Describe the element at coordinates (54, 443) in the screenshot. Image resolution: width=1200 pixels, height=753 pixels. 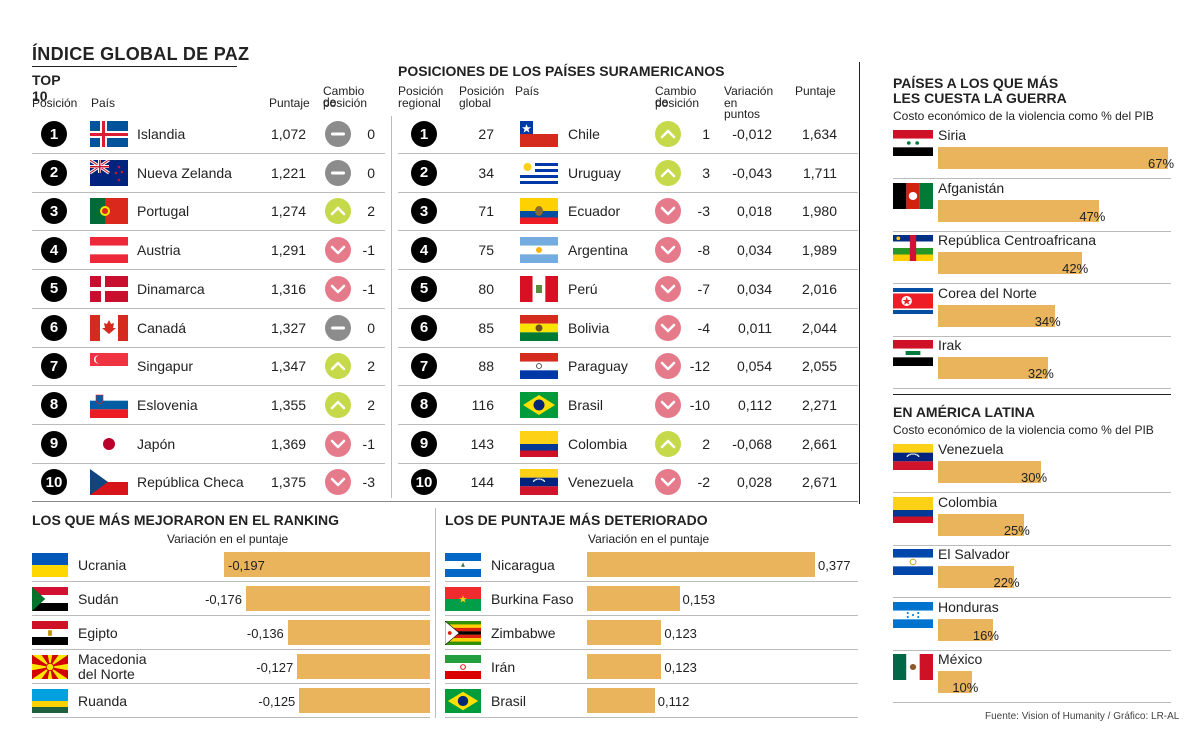
I see `rank-badge: 9` at that location.